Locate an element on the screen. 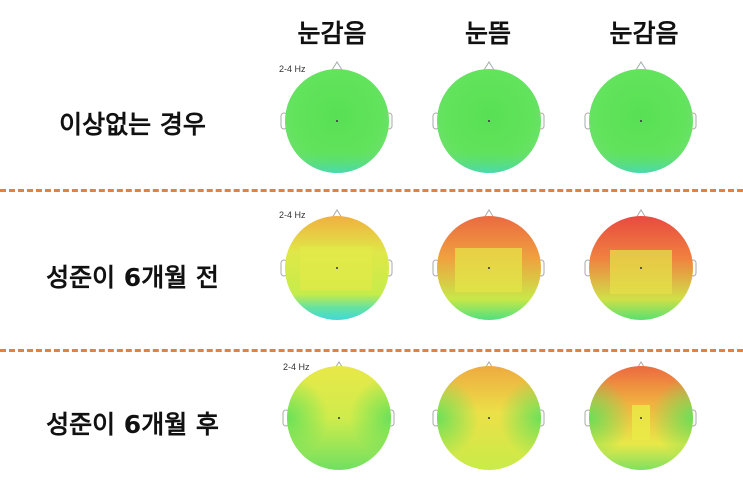 This screenshot has width=743, height=491. column-header-eyes-closed-2: 눈감음 is located at coordinates (644, 33).